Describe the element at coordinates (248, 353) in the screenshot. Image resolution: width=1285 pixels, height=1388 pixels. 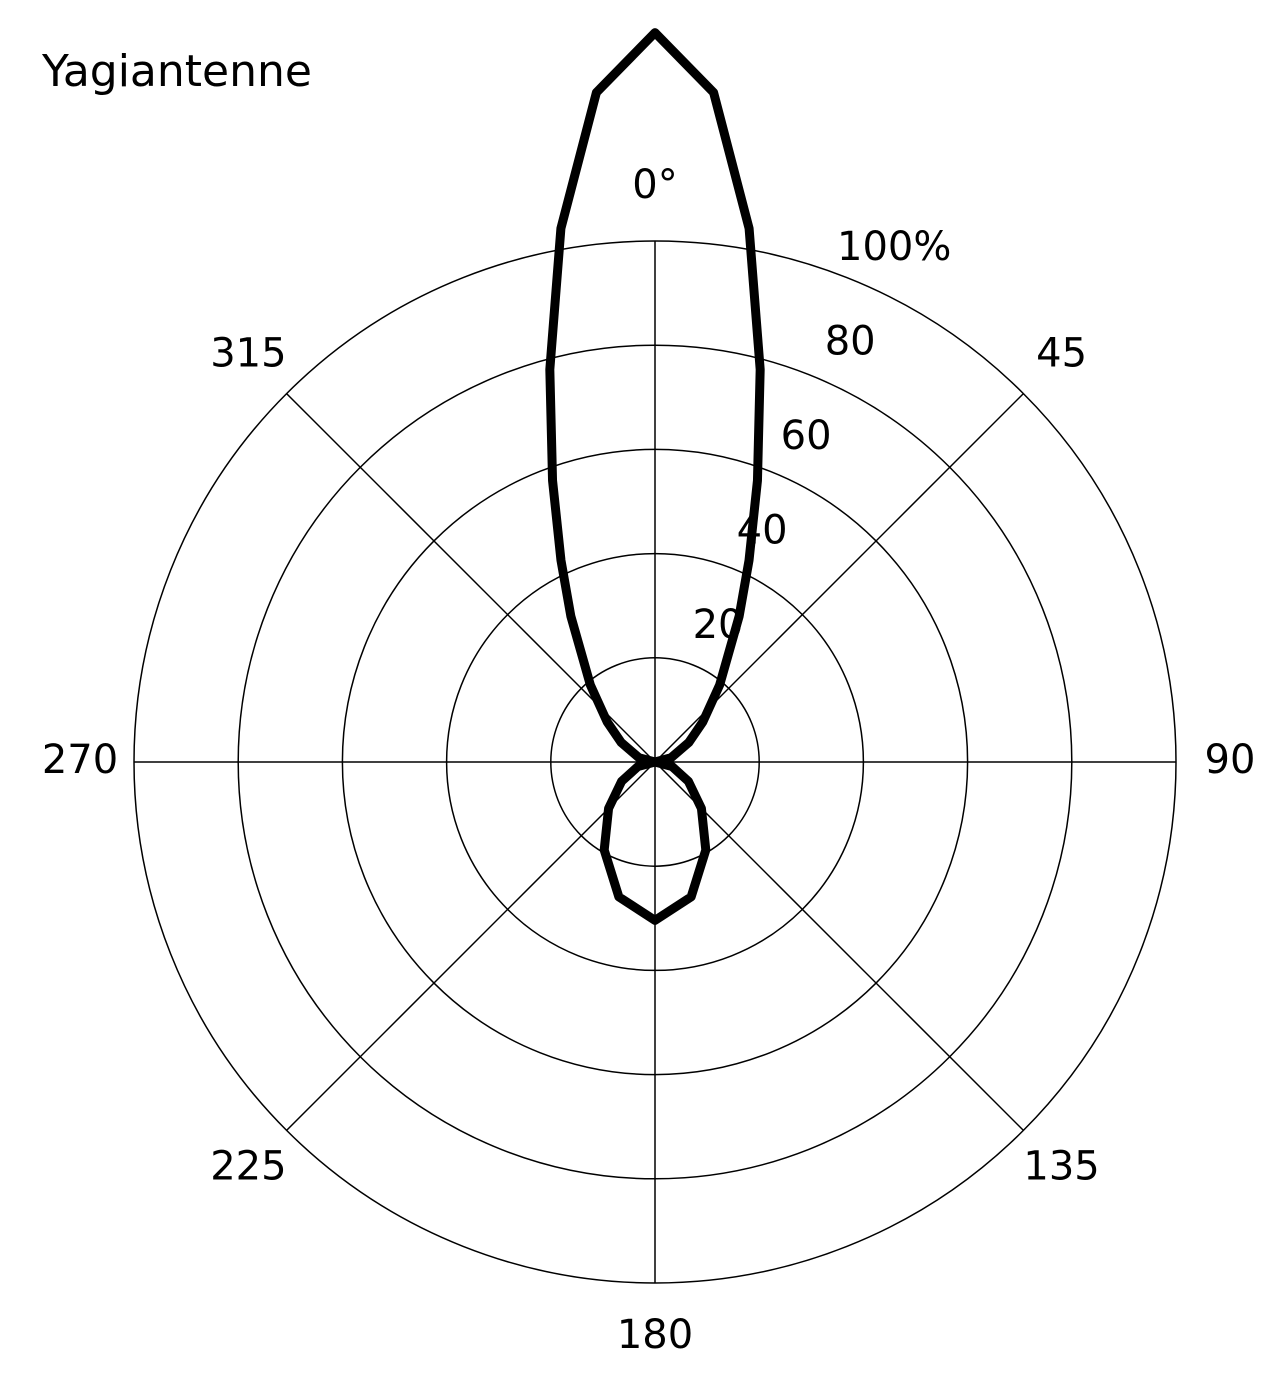
I see `angle-tick-label: 315` at that location.